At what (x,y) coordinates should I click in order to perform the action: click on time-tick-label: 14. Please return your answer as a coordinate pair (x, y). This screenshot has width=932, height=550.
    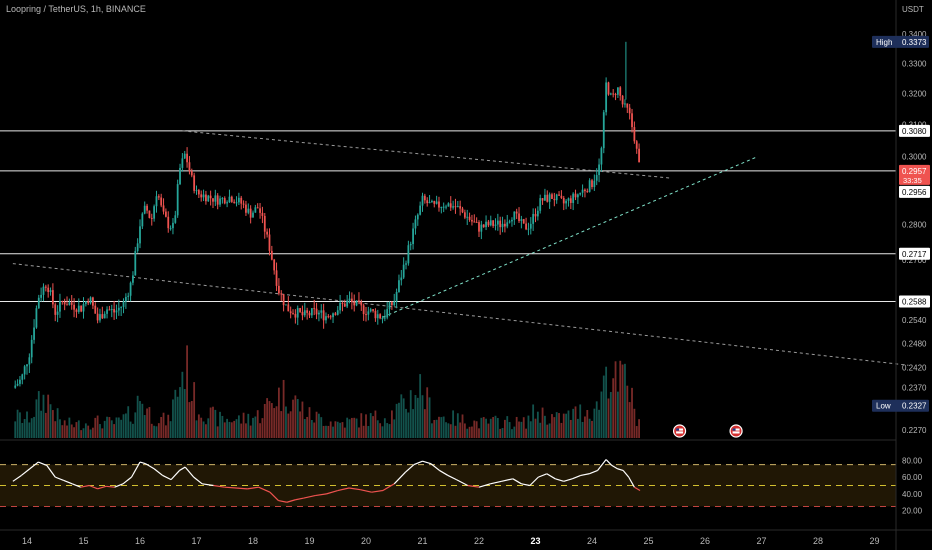
    Looking at the image, I should click on (27, 541).